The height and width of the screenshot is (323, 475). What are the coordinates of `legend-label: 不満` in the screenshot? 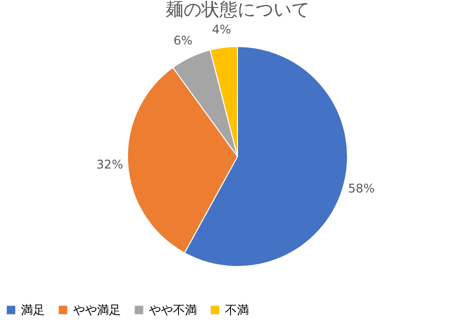 It's located at (237, 310).